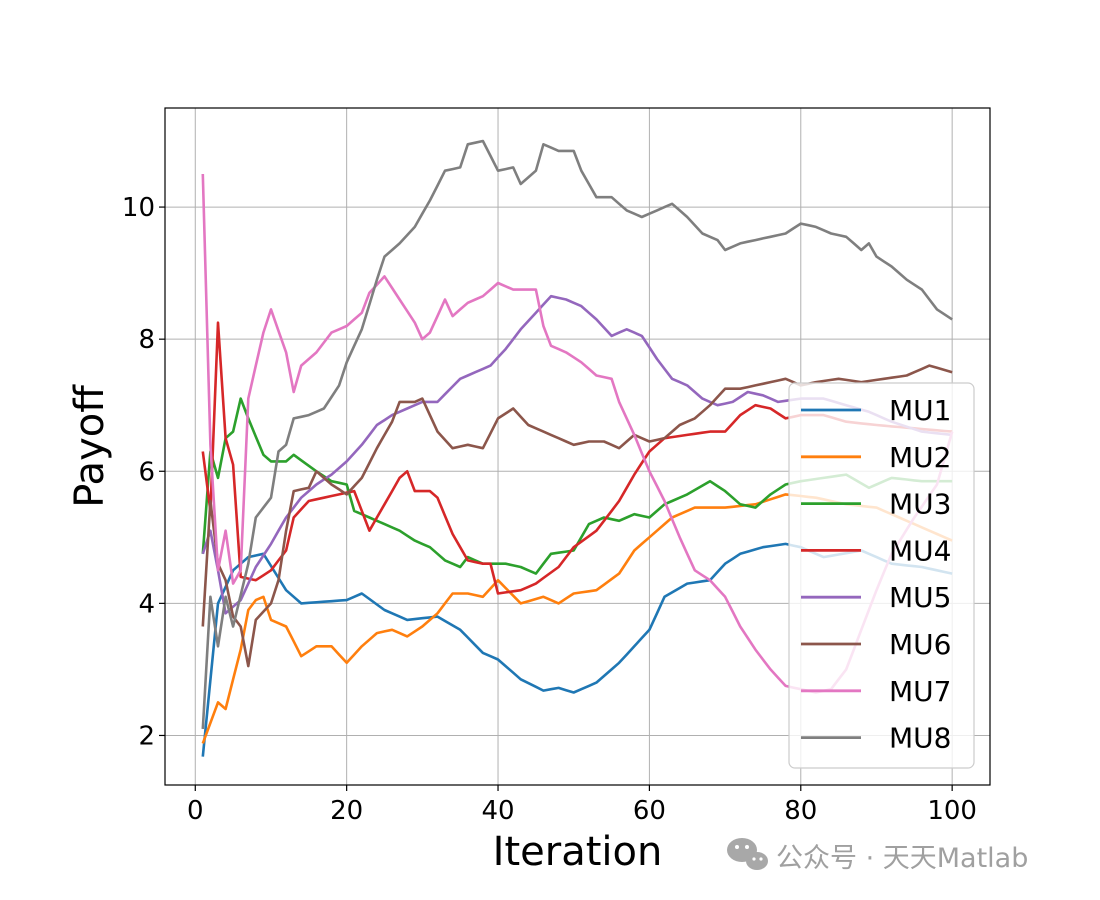 This screenshot has width=1100, height=900. I want to click on y-axis-label: Payoff, so click(90, 446).